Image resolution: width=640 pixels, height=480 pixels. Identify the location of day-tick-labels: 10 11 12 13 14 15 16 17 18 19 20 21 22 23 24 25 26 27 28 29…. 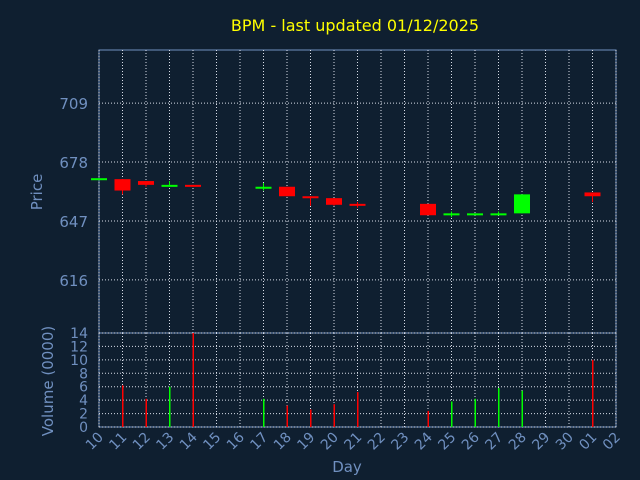
(353, 441).